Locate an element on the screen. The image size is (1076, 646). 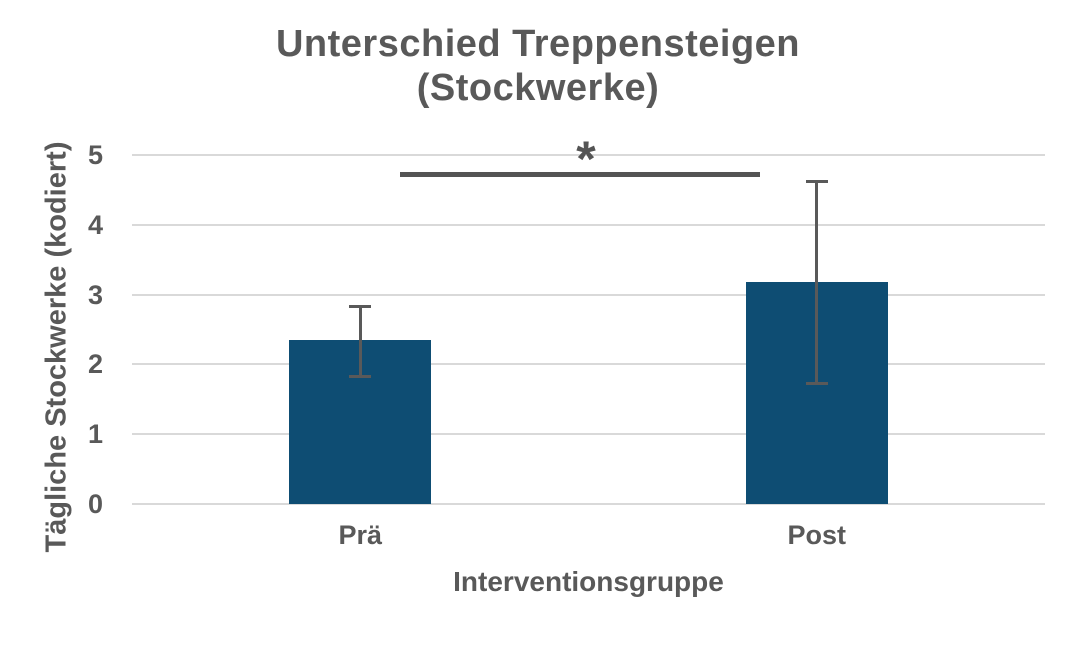
chart-title-line1: Unterschied Treppensteigen is located at coordinates (537, 44).